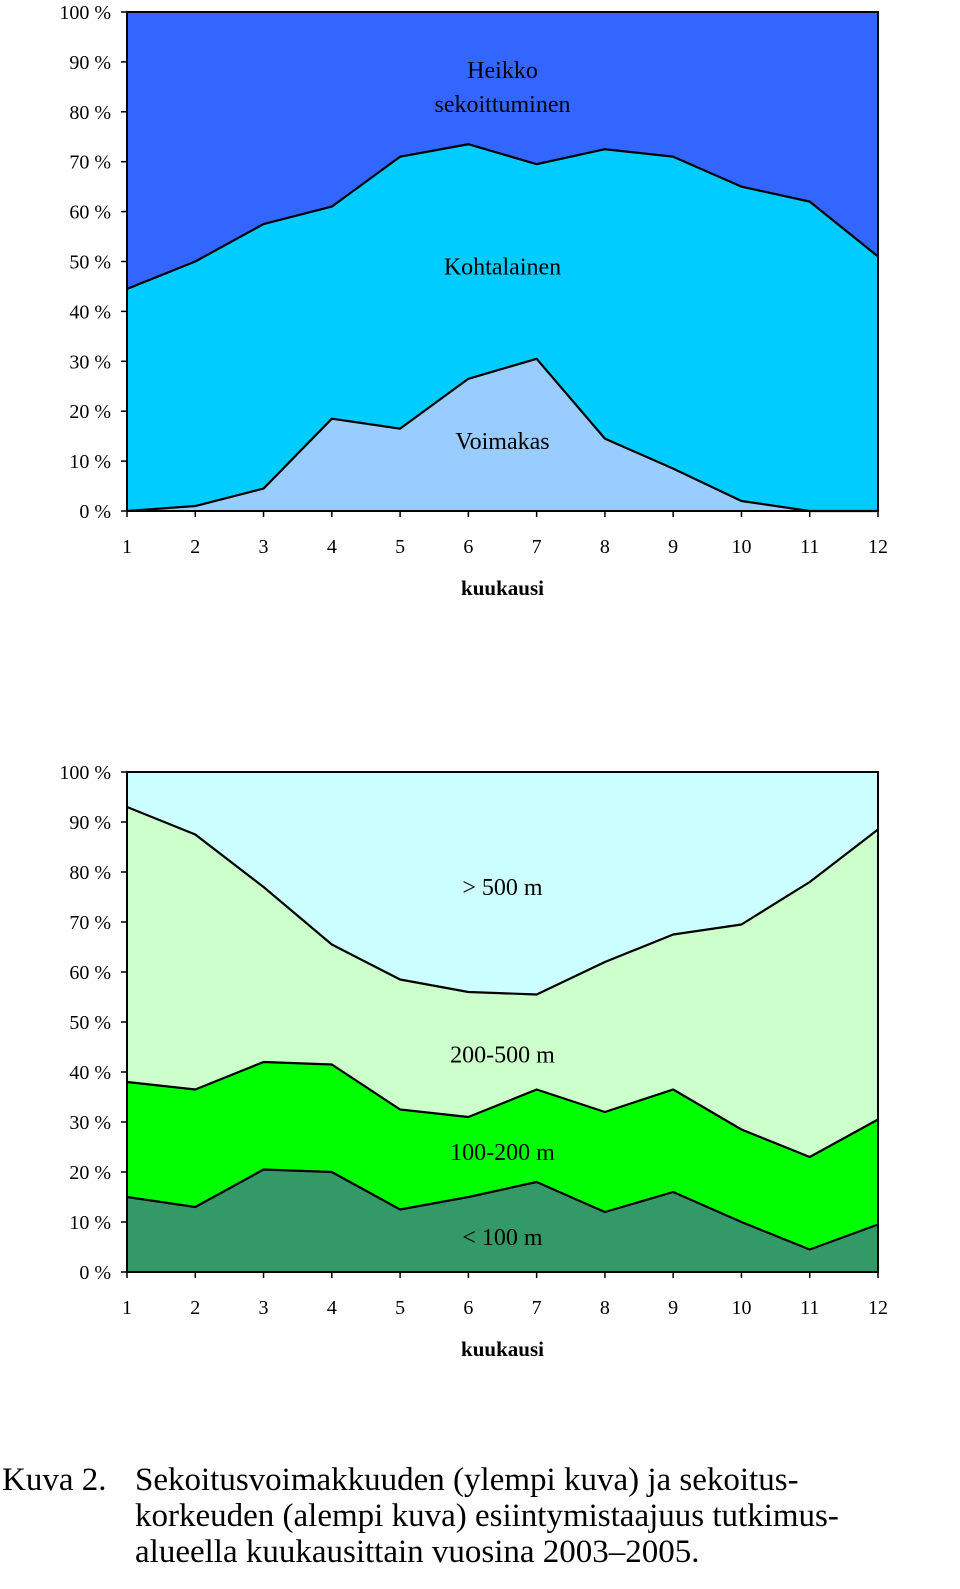  Describe the element at coordinates (502, 1153) in the screenshot. I see `series-label: 100-200 m` at that location.